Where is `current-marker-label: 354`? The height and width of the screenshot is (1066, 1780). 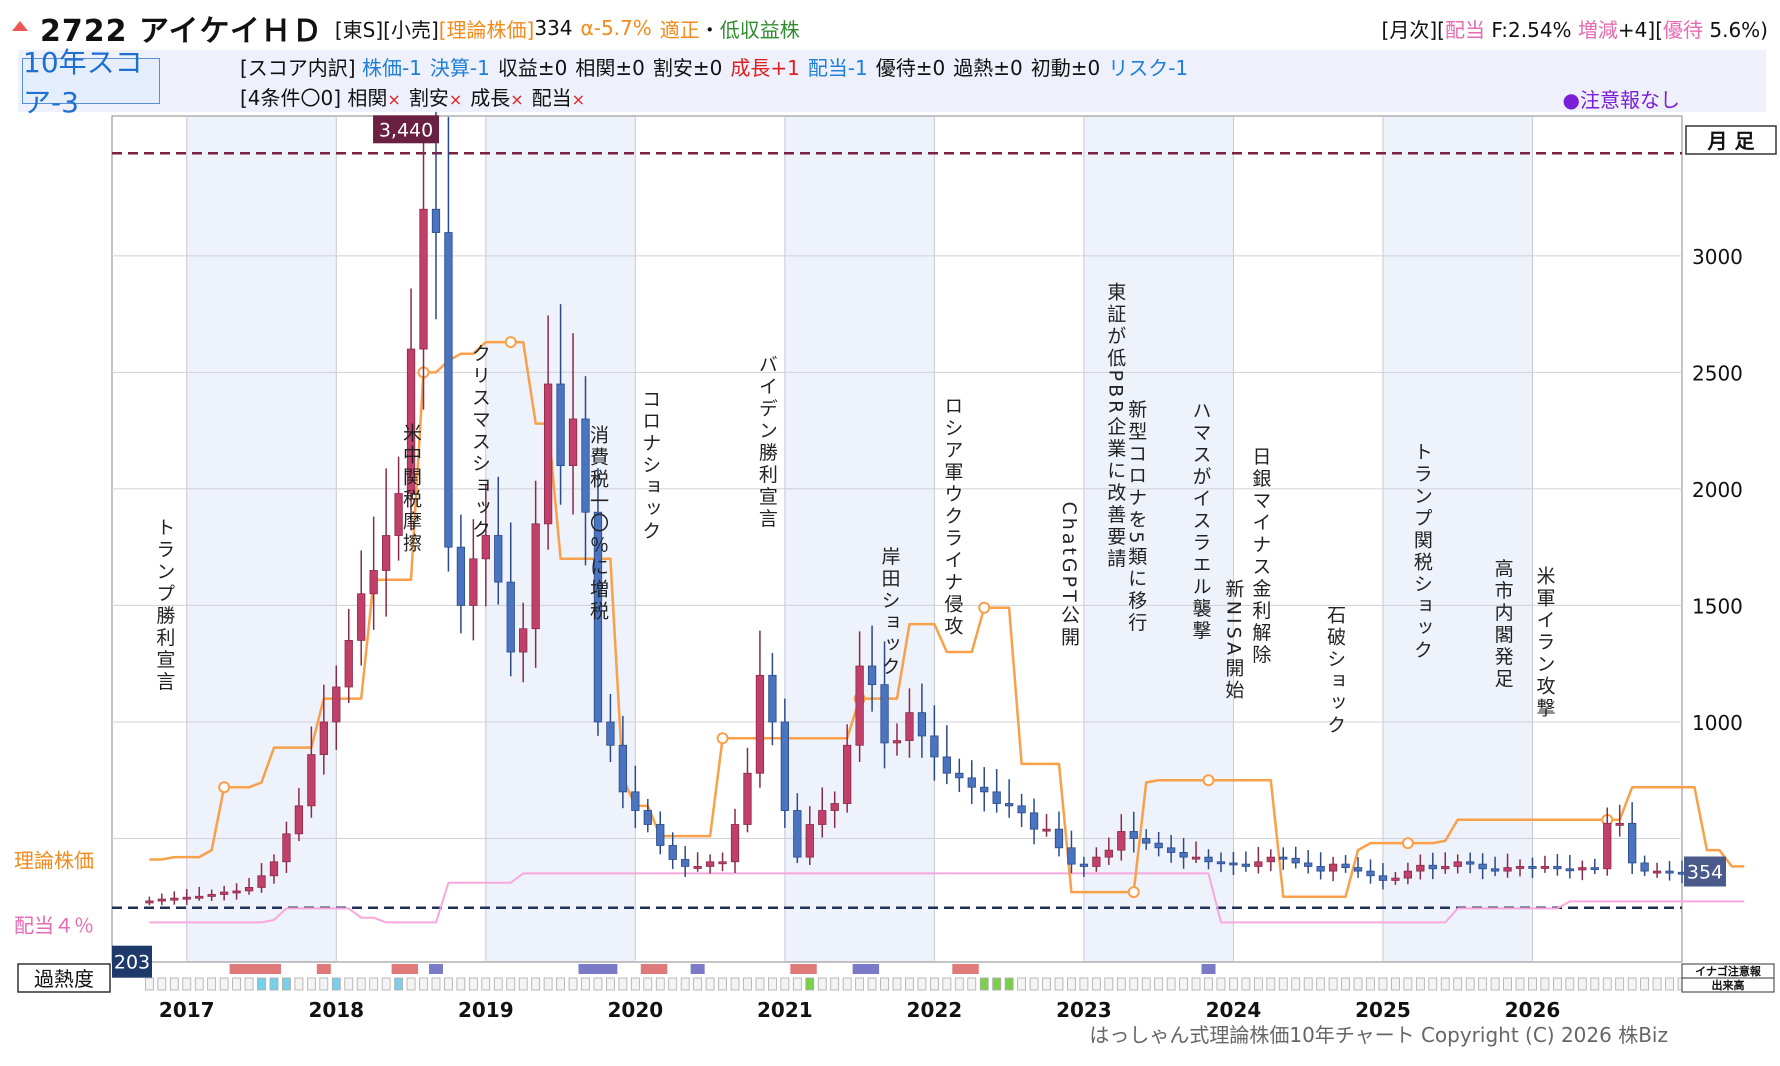
current-marker-label: 354 is located at coordinates (1705, 873).